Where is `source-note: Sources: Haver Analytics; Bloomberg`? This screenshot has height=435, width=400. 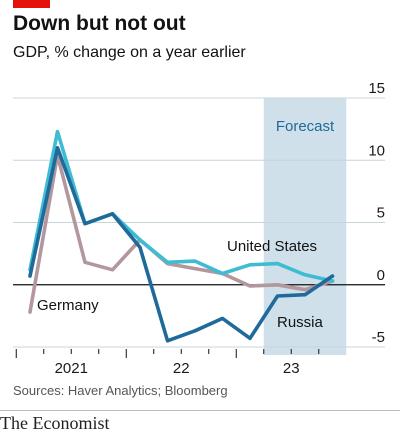
source-note: Sources: Haver Analytics; Bloomberg is located at coordinates (120, 390).